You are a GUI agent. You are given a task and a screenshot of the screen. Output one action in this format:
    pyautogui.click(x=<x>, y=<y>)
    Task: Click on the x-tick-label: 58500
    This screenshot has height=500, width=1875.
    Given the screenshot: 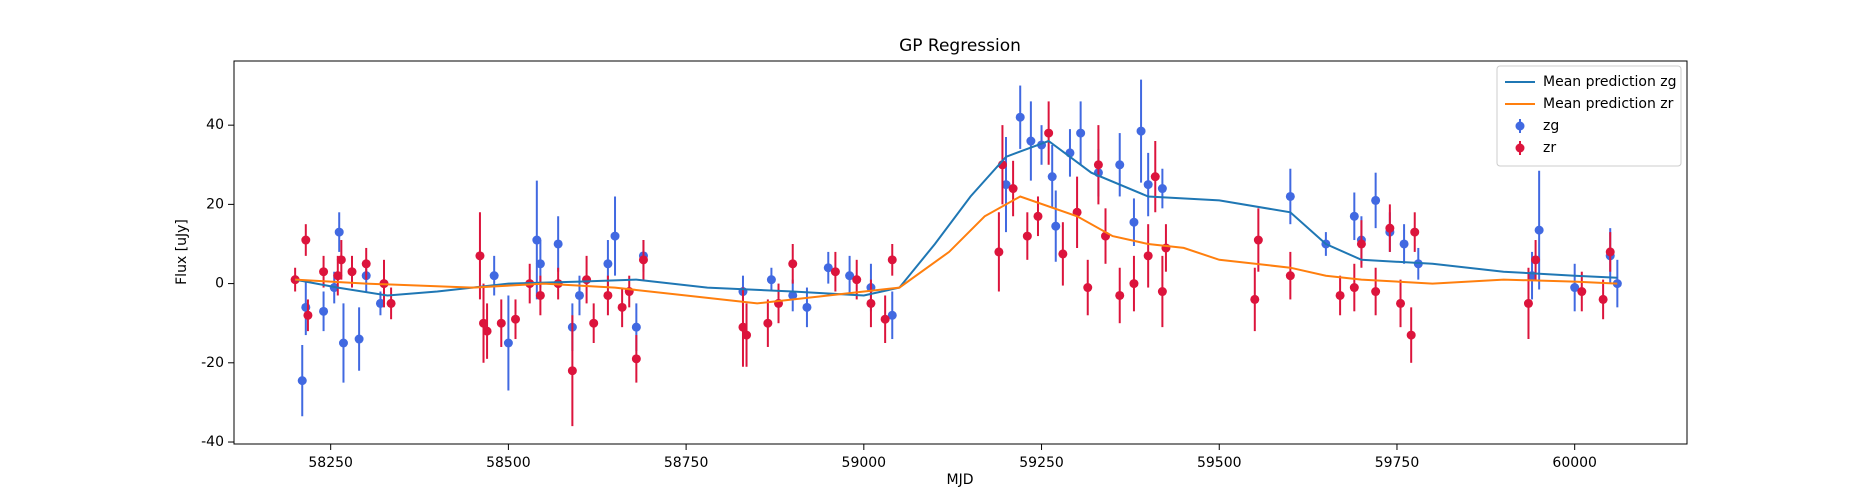 What is the action you would take?
    pyautogui.click(x=508, y=463)
    